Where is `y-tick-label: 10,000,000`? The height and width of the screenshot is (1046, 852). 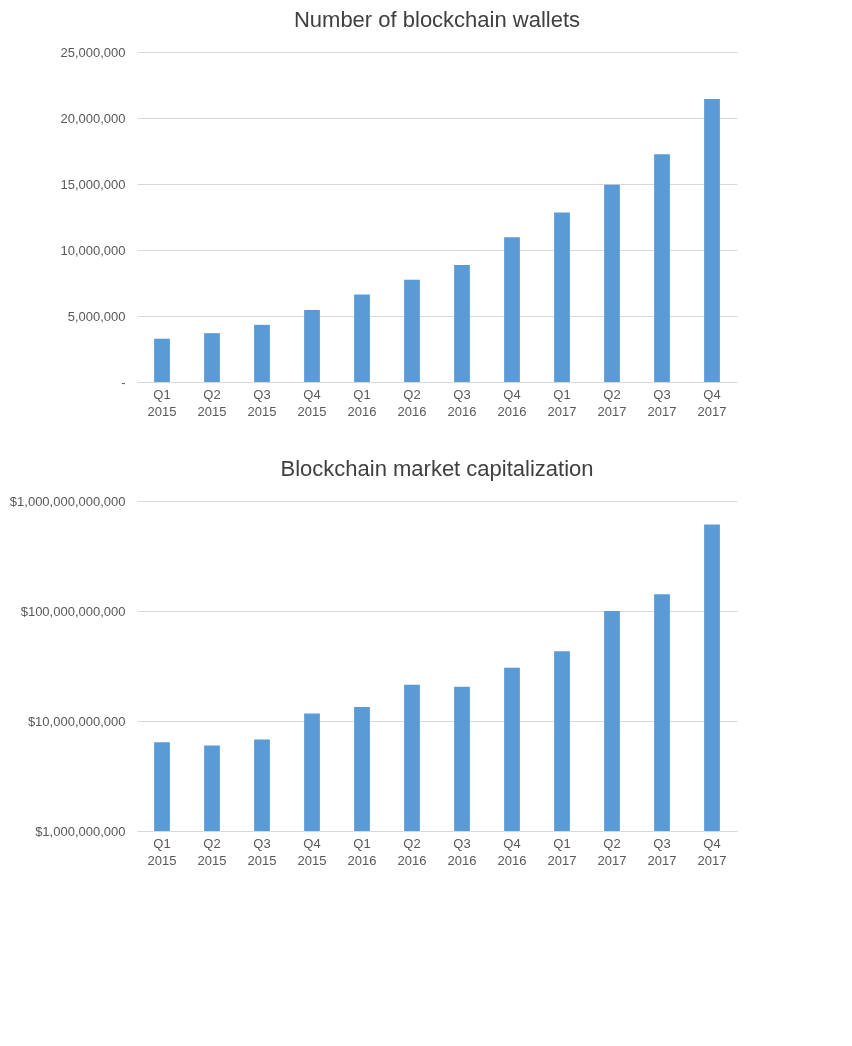 y-tick-label: 10,000,000 is located at coordinates (93, 250).